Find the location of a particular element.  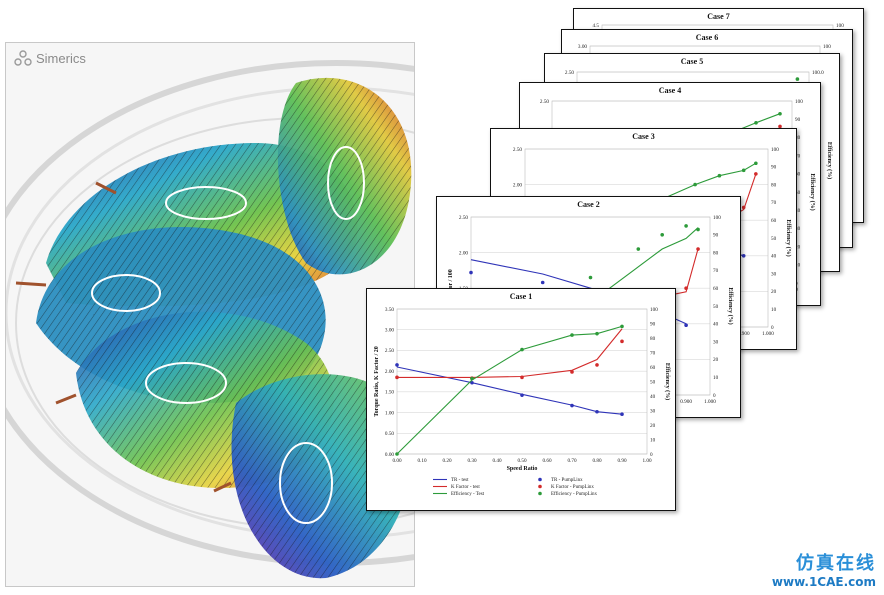

y-tick-label: 3.50 is located at coordinates (389, 310).